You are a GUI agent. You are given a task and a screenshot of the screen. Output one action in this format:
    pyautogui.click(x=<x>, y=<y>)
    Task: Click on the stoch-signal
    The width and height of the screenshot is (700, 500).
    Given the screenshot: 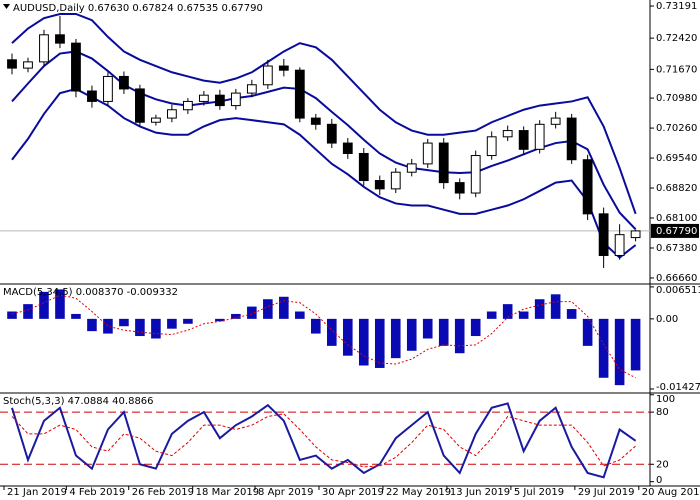 What is the action you would take?
    pyautogui.click(x=323, y=440)
    